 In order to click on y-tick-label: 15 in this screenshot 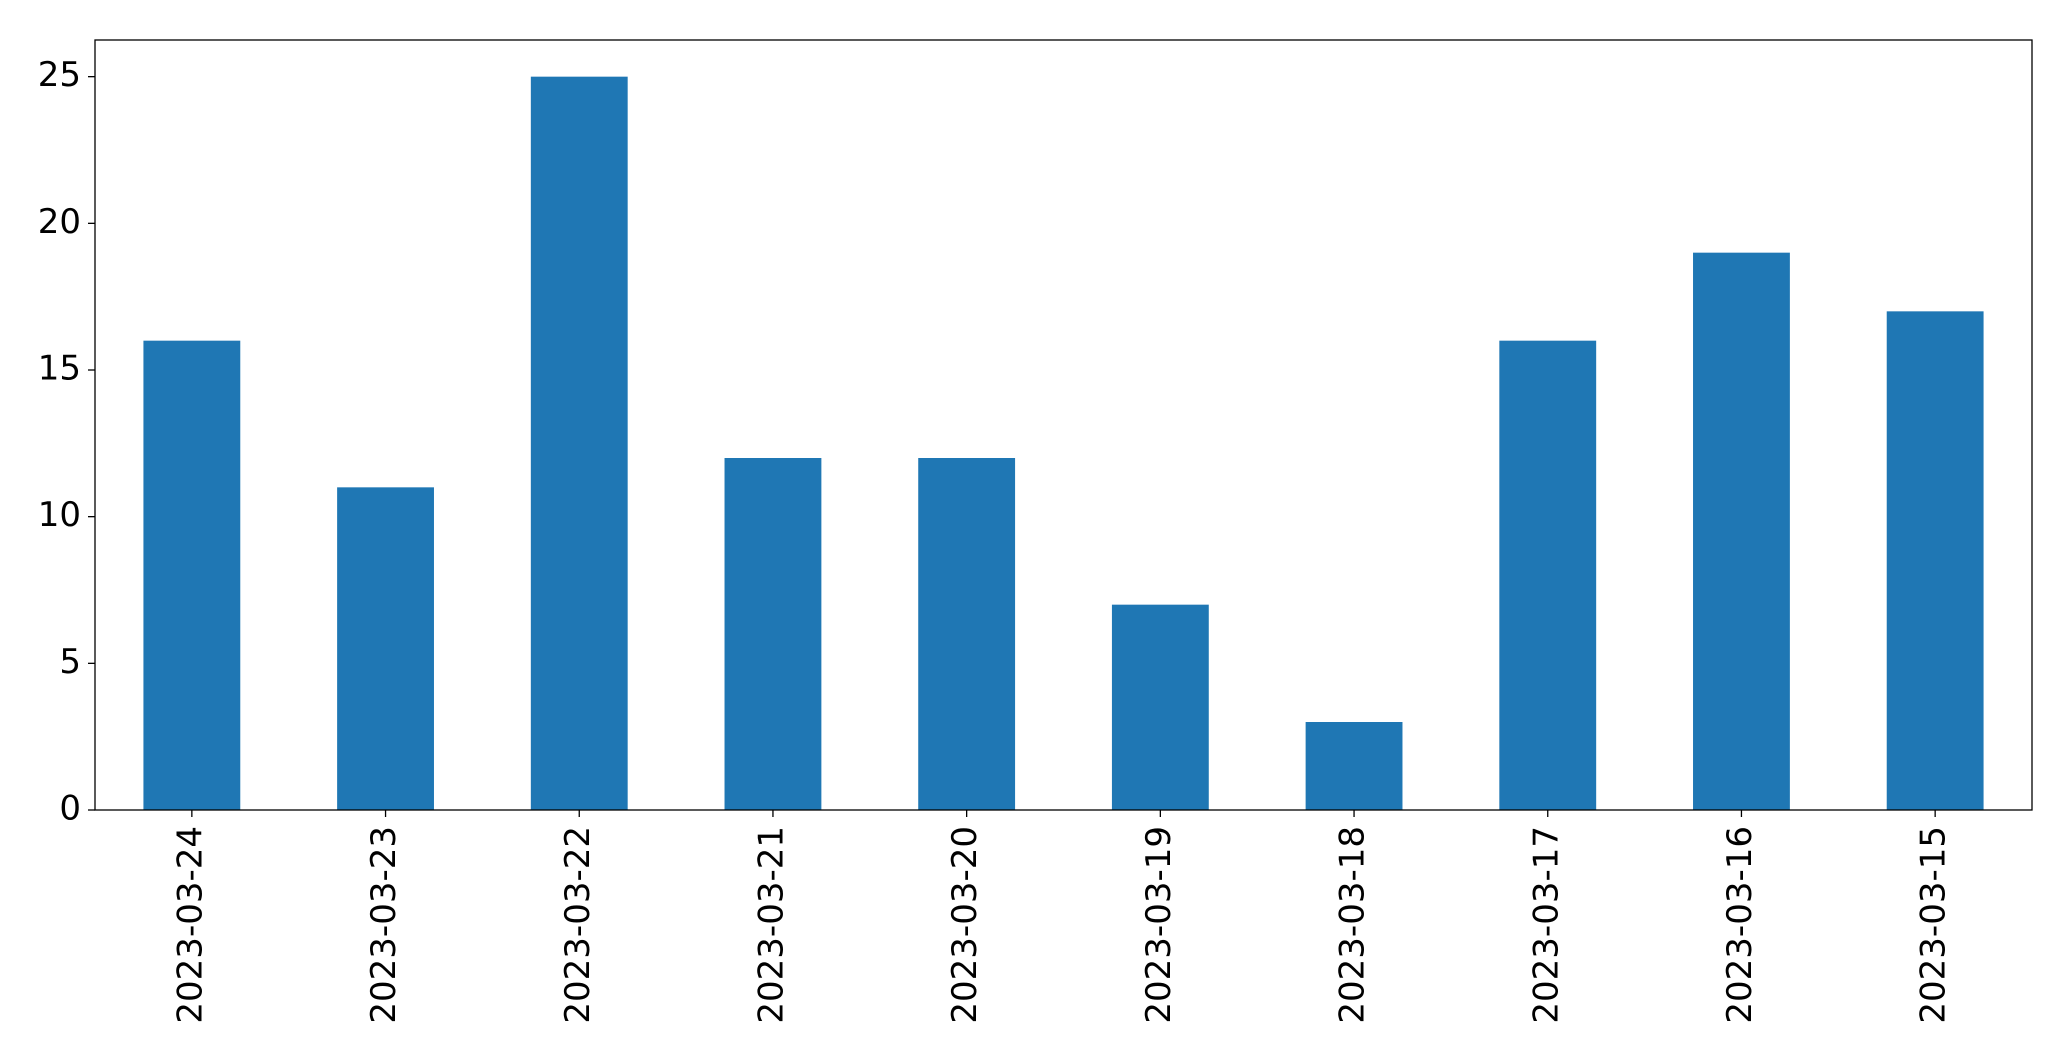, I will do `click(59, 369)`.